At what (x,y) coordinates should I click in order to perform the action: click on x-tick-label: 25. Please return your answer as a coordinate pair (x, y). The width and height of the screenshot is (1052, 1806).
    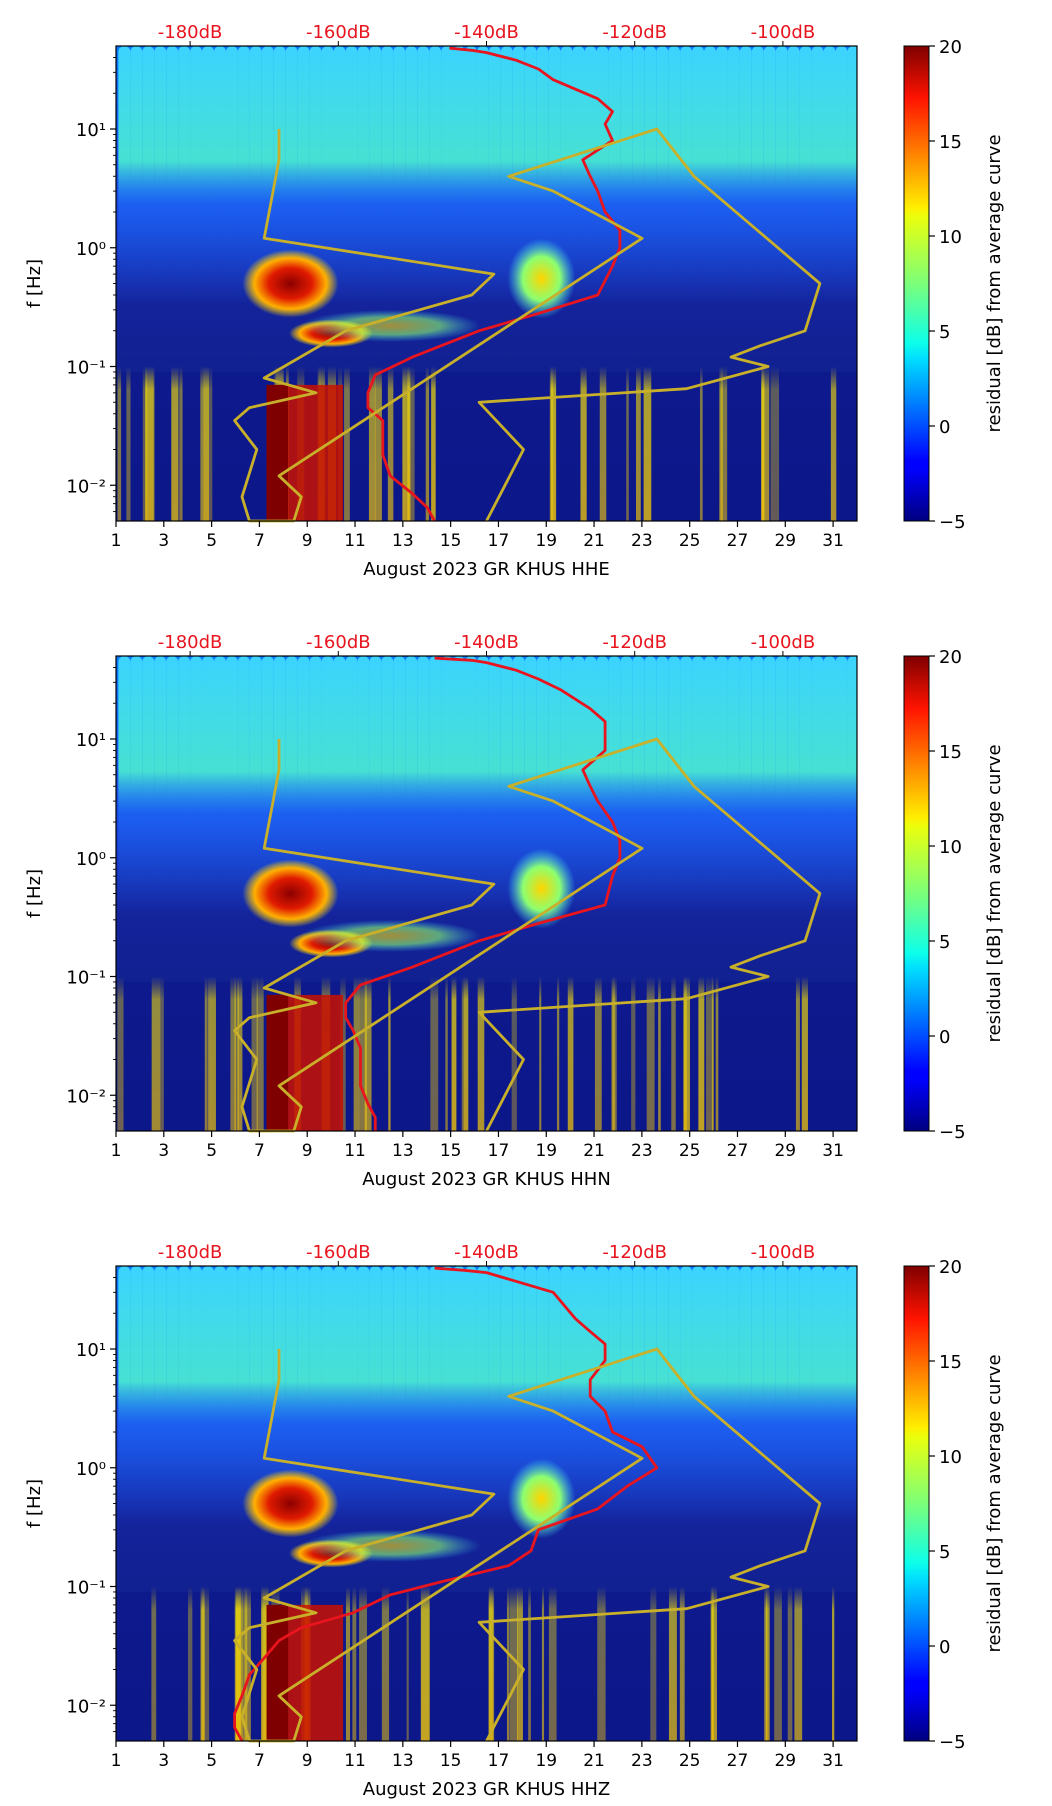
    Looking at the image, I should click on (690, 541).